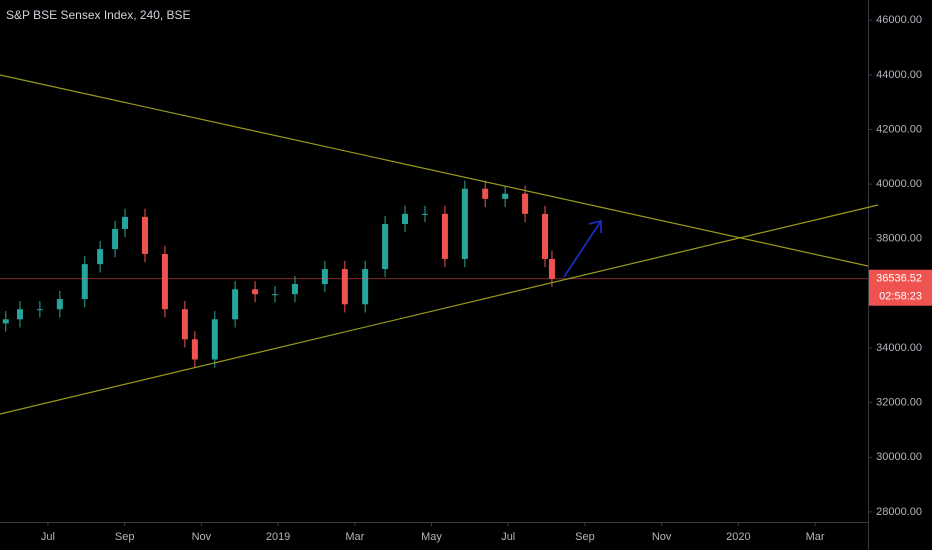 This screenshot has height=550, width=932. Describe the element at coordinates (899, 279) in the screenshot. I see `last-price-label: 36536.52` at that location.